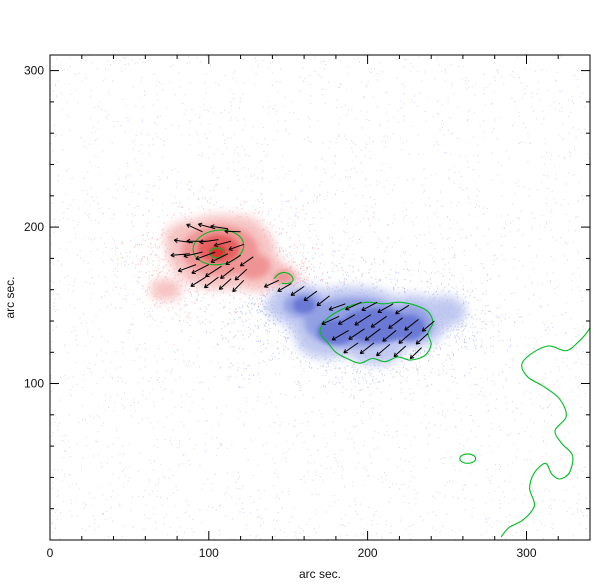 The width and height of the screenshot is (612, 585). Describe the element at coordinates (302, 291) in the screenshot. I see `transverse-field-vectors` at that location.